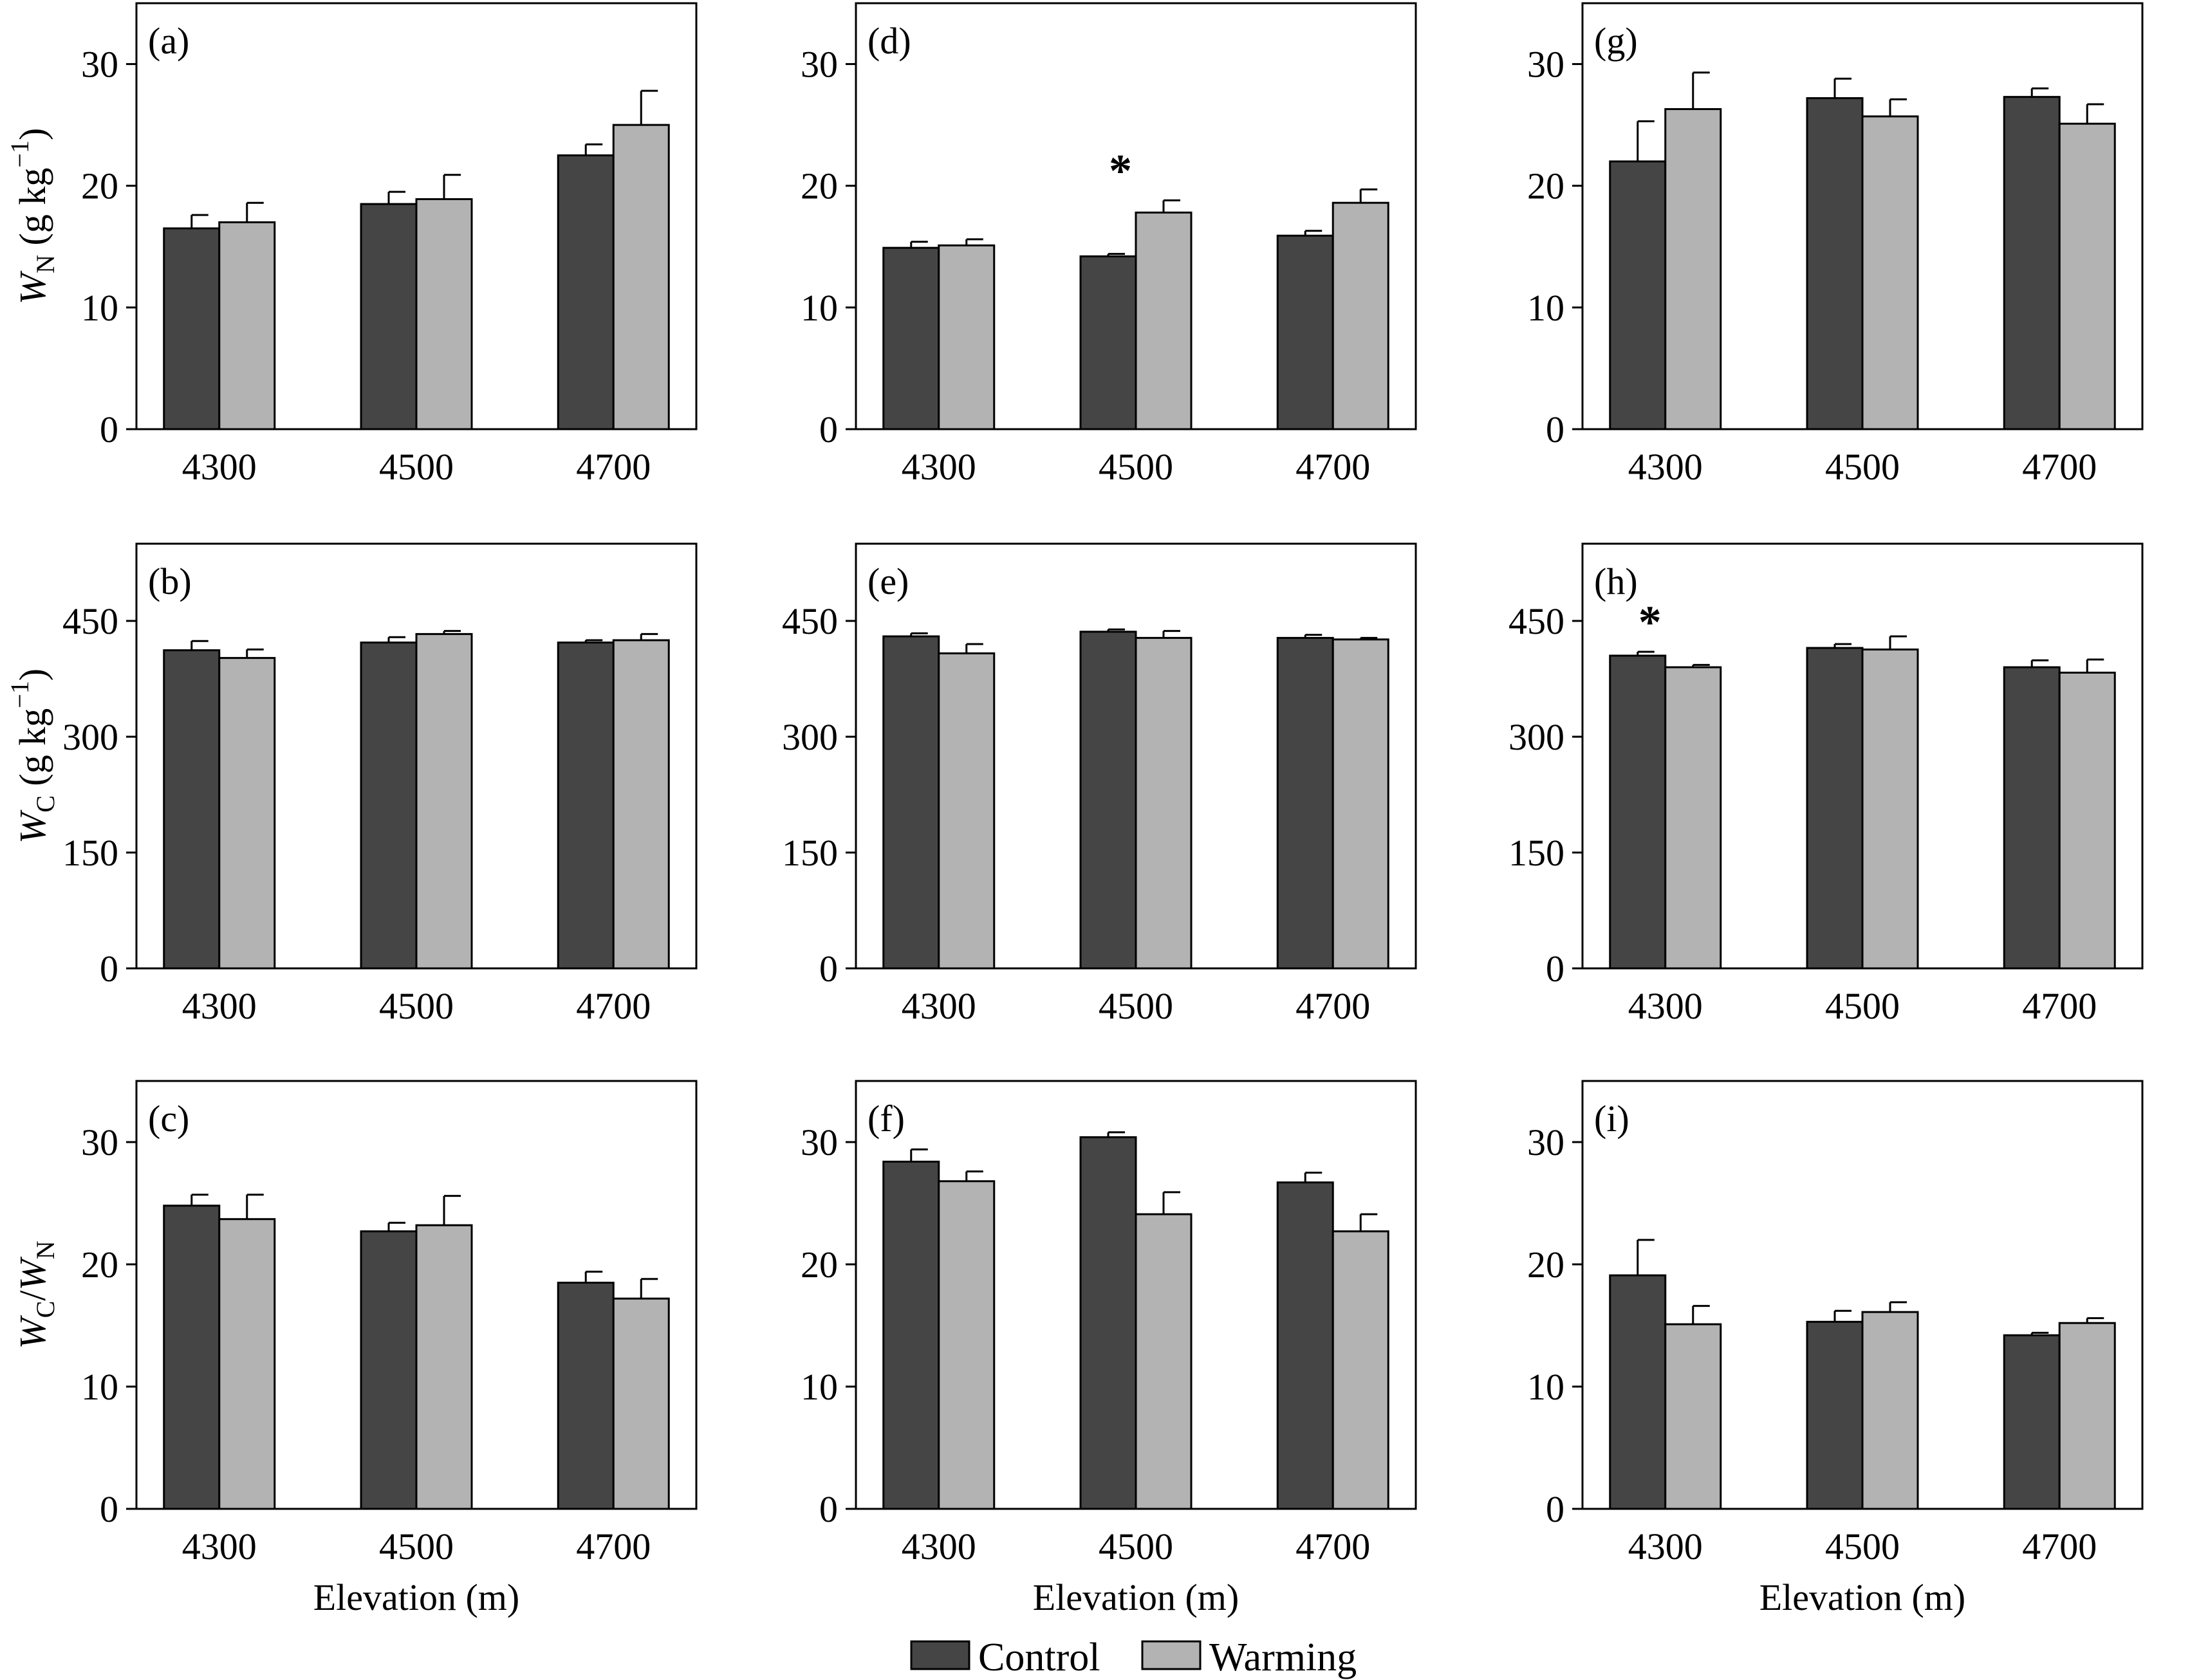  What do you see at coordinates (1133, 1657) in the screenshot?
I see `legend: Control Warming` at bounding box center [1133, 1657].